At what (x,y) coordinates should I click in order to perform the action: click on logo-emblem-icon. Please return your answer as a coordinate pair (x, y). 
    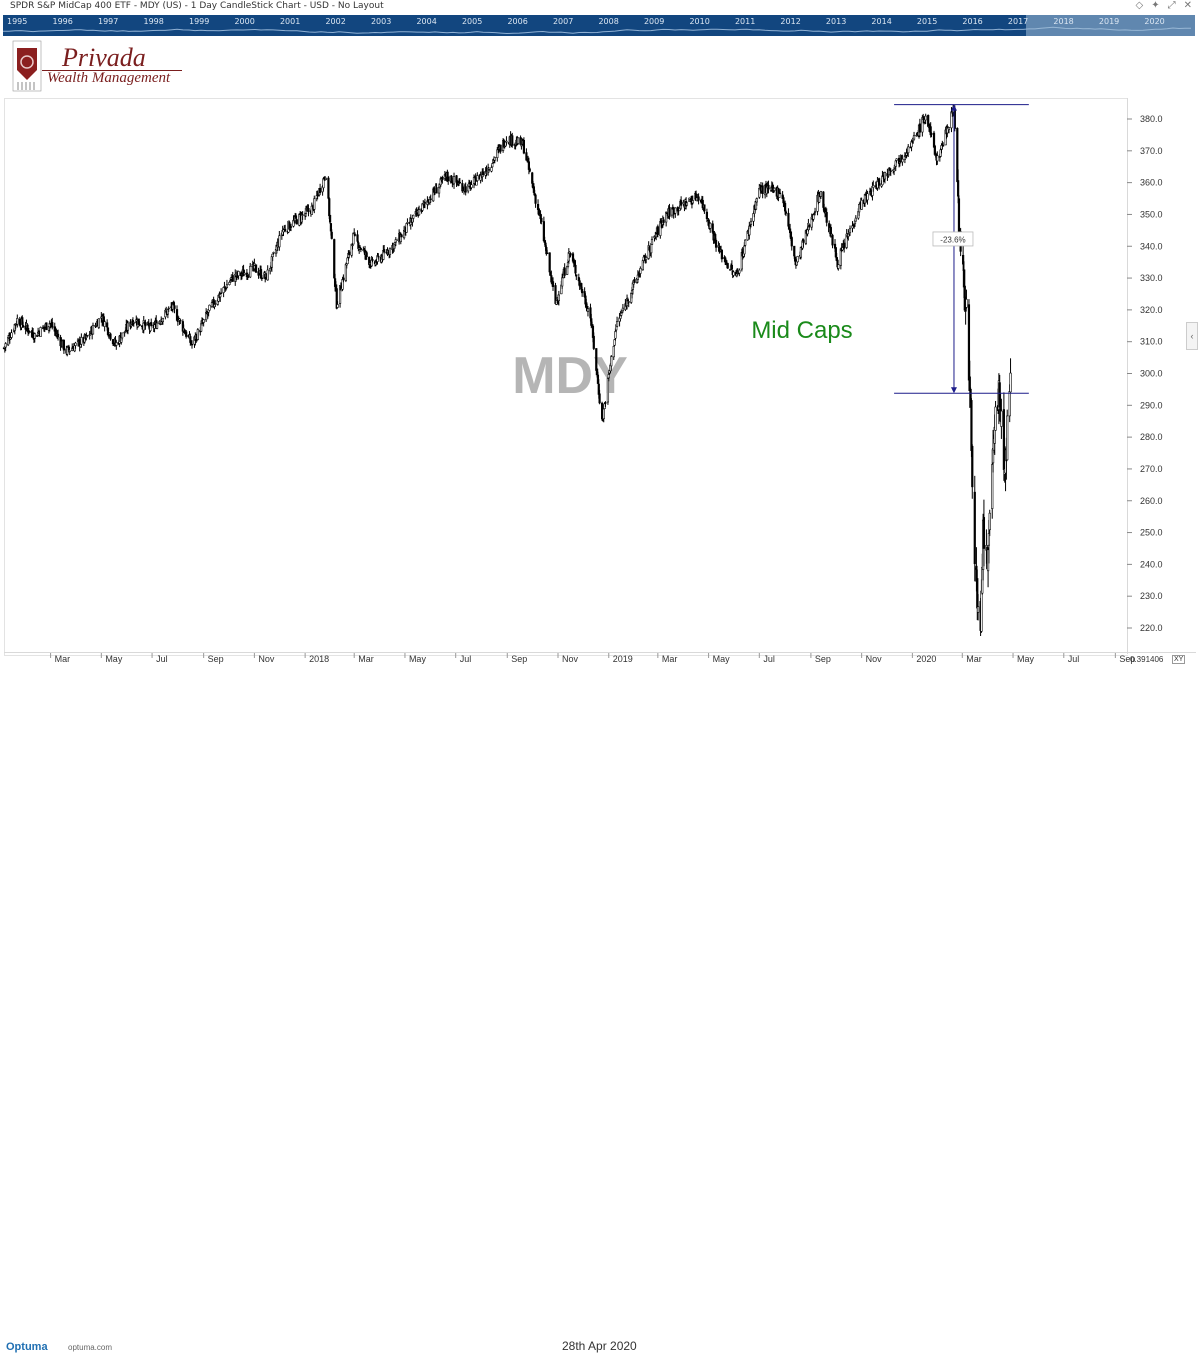
    Looking at the image, I should click on (27, 66).